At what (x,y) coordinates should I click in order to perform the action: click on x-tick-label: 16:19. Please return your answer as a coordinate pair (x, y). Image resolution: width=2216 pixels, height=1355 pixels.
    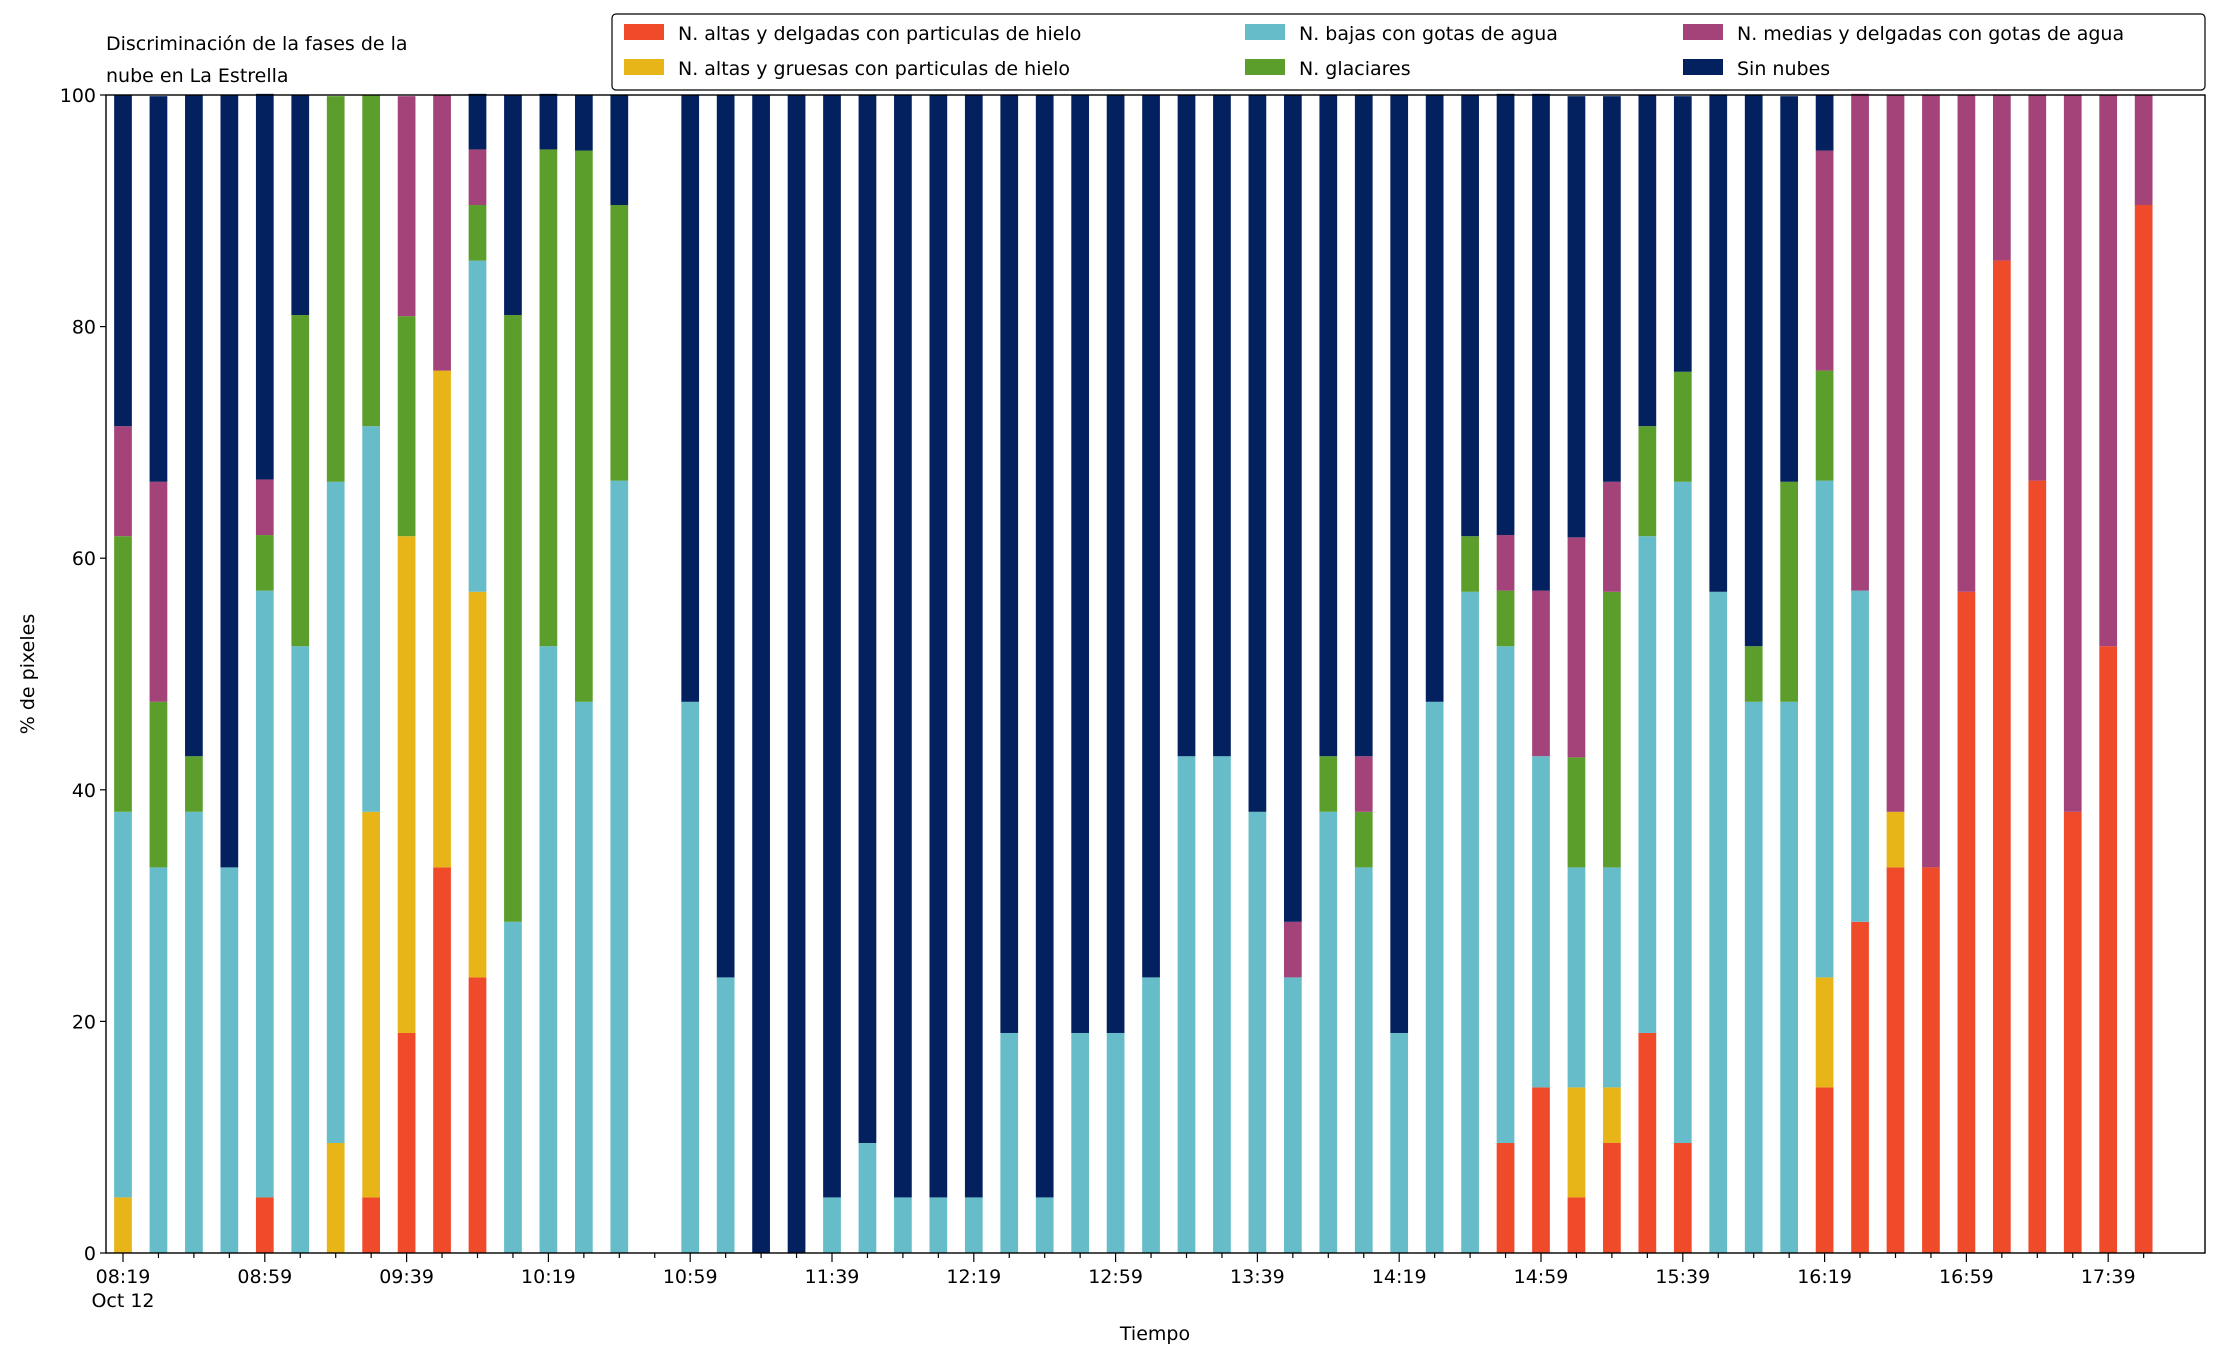
    Looking at the image, I should click on (1824, 1277).